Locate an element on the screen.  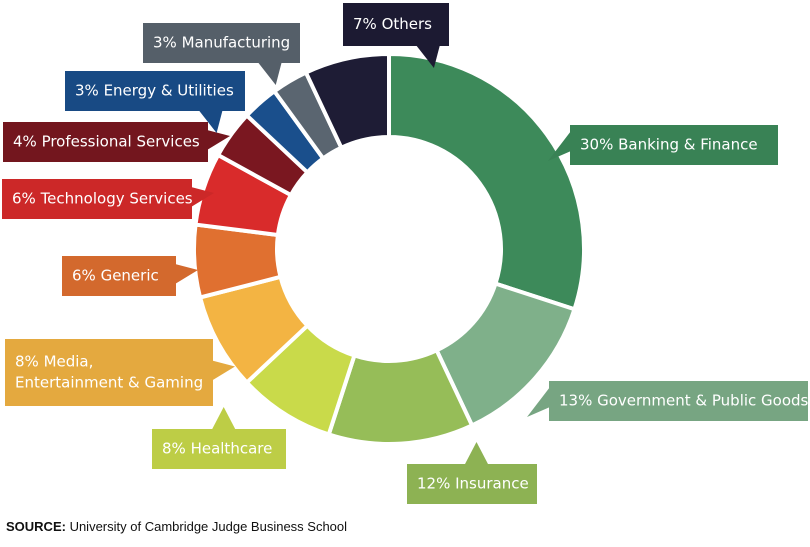
callout-insurance: 12% Insurance is located at coordinates (472, 473).